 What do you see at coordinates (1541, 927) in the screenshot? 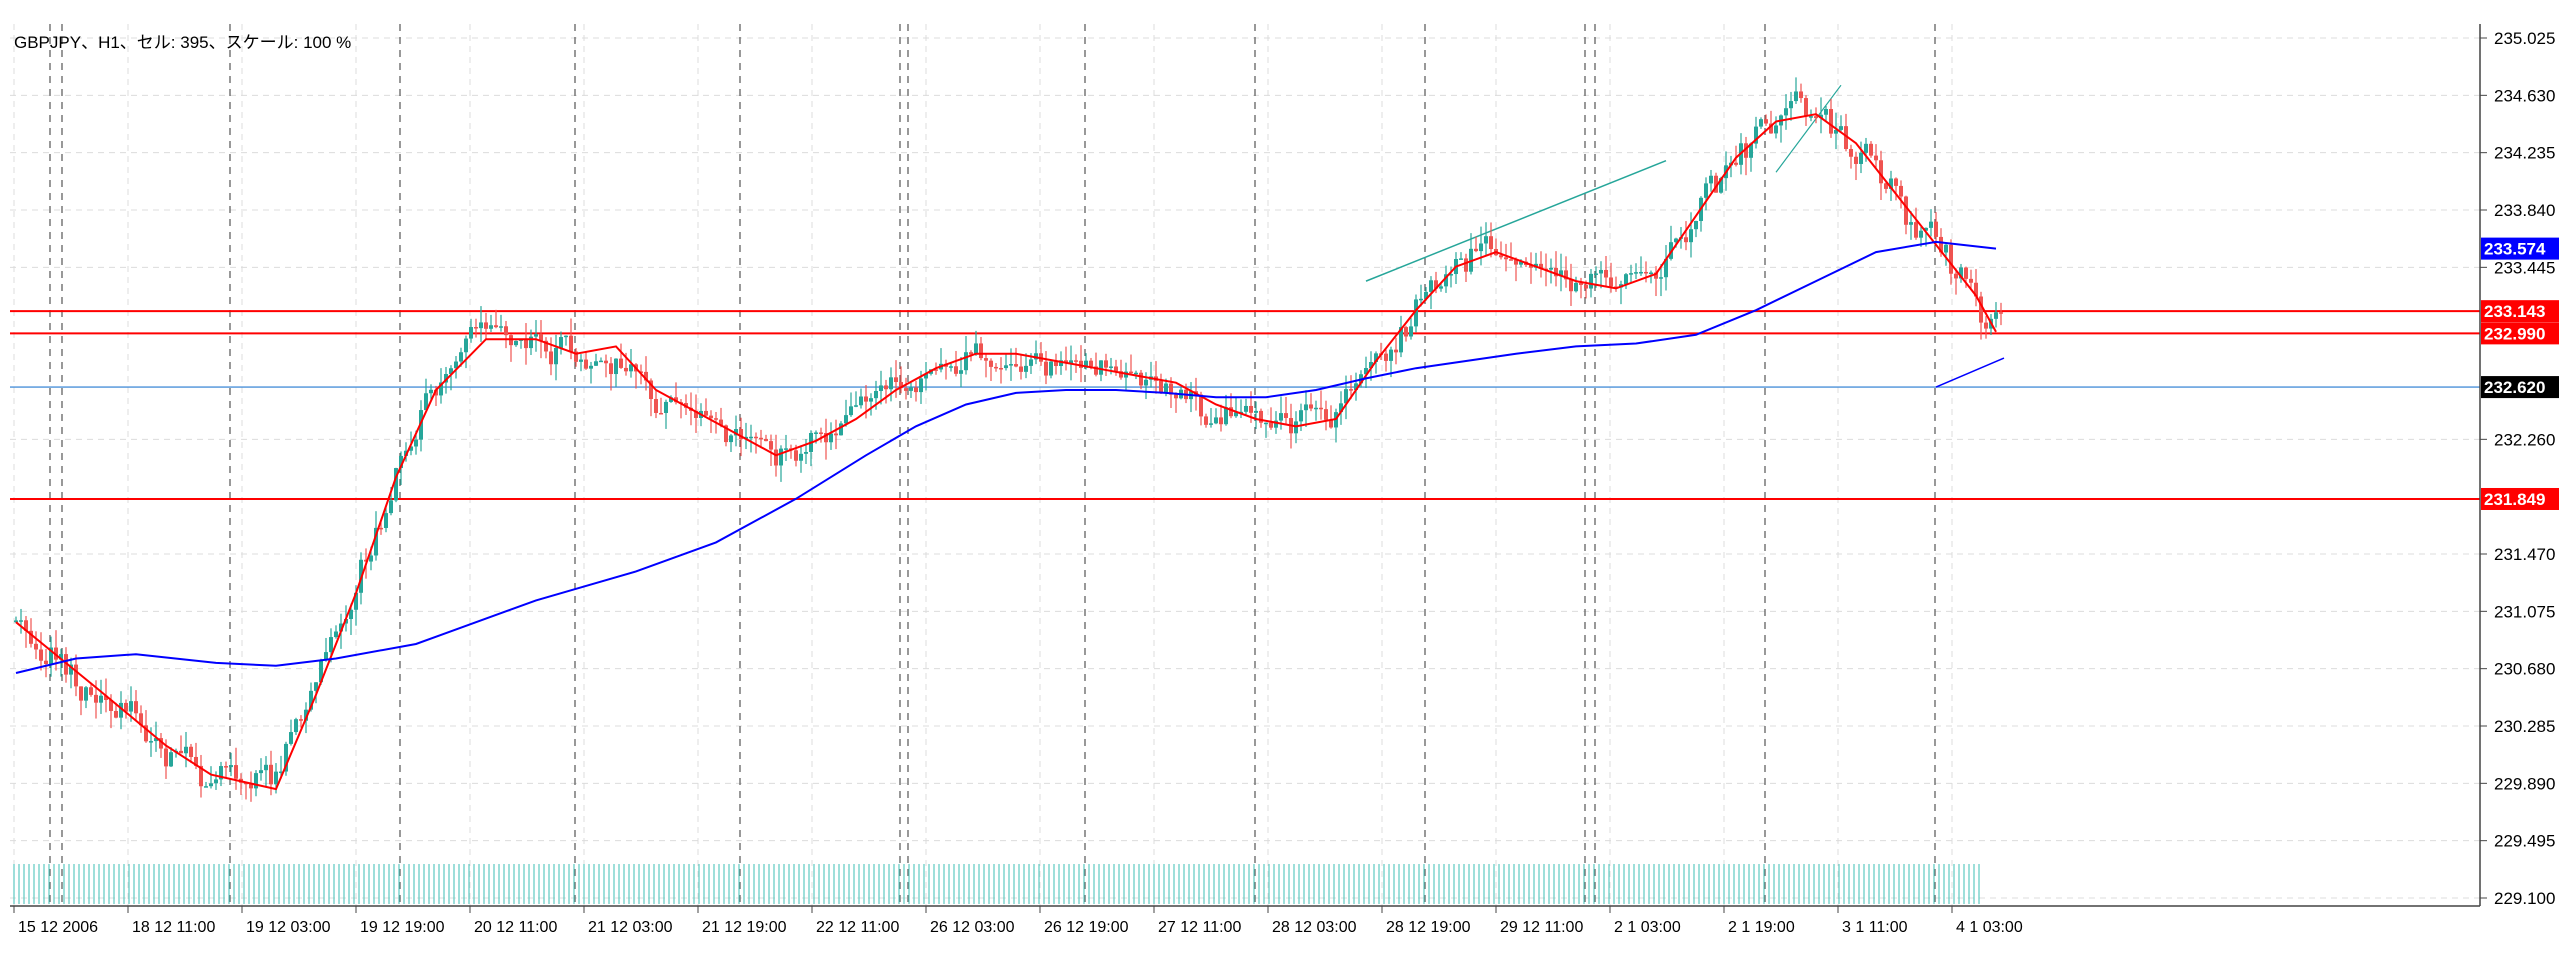
I see `time-tick-label: 29 12 11:00` at bounding box center [1541, 927].